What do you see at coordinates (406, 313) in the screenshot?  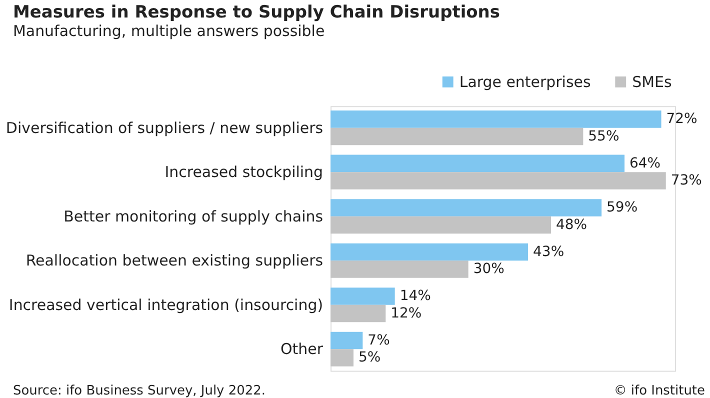 I see `data-label: 12%` at bounding box center [406, 313].